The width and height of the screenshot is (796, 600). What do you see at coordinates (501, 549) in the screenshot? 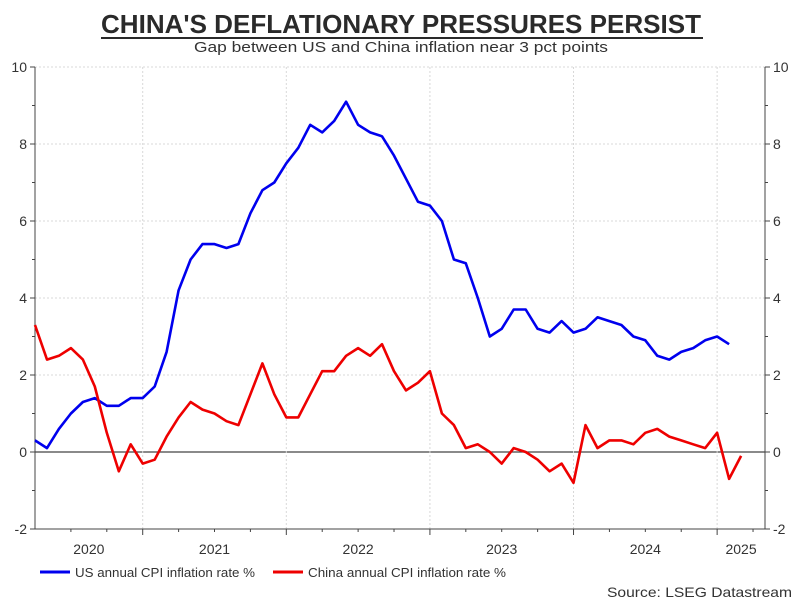
I see `x-tick-label: 2023` at bounding box center [501, 549].